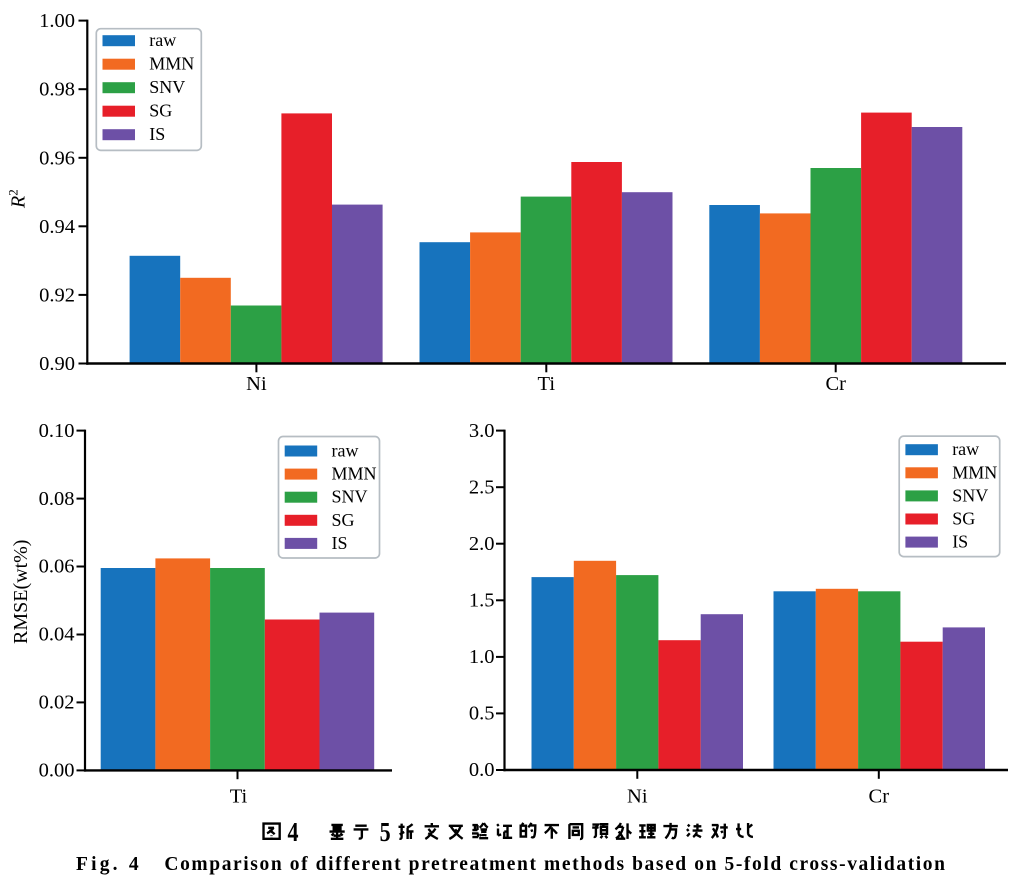 The image size is (1017, 890). I want to click on svg-text: 0.0, so click(482, 770).